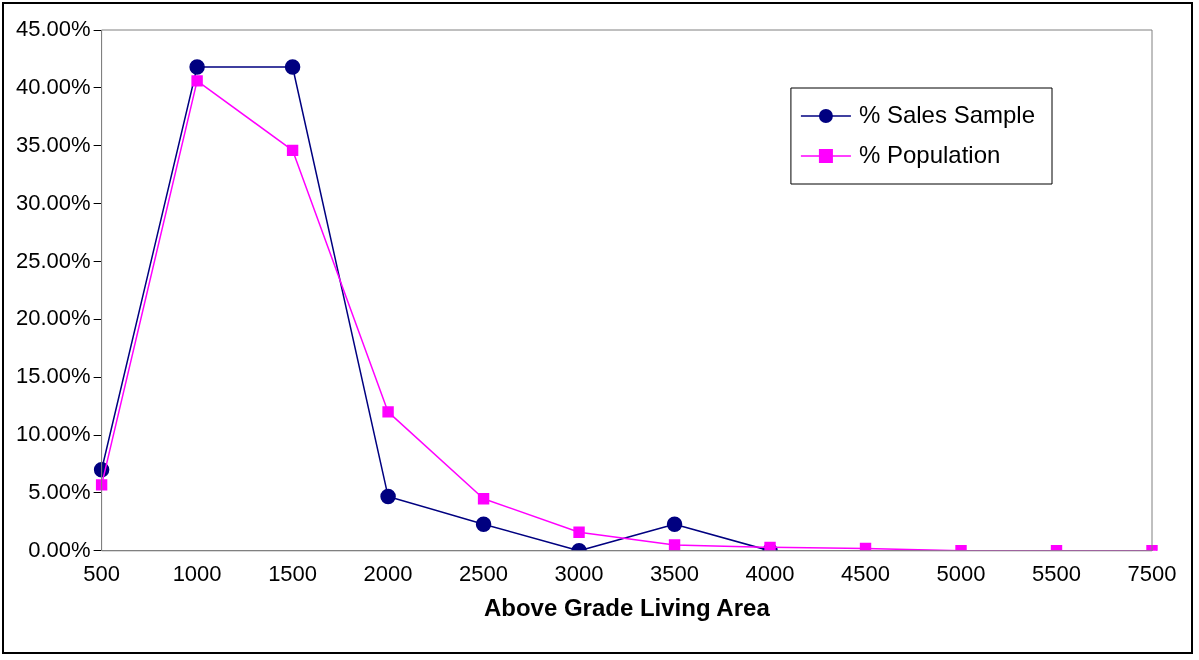  I want to click on y-tick-label: 25.00%, so click(53, 260).